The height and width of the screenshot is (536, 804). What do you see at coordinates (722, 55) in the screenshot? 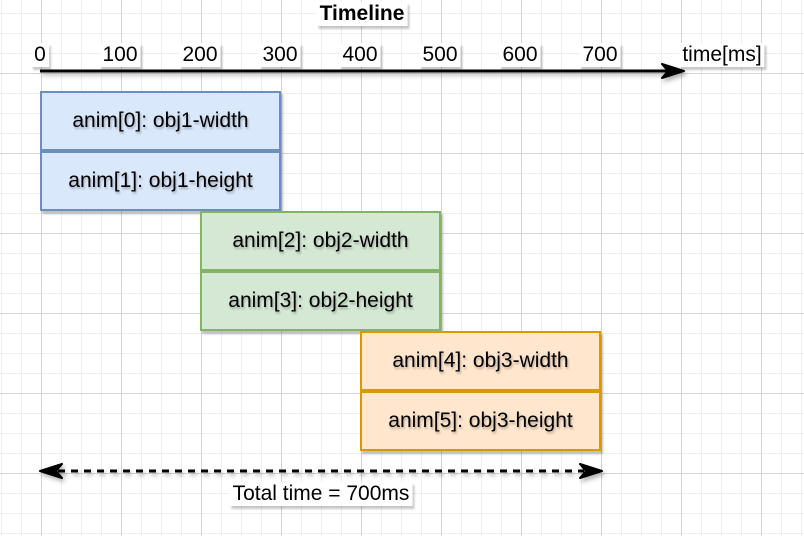
I see `axis-unit-label: time[ms]` at bounding box center [722, 55].